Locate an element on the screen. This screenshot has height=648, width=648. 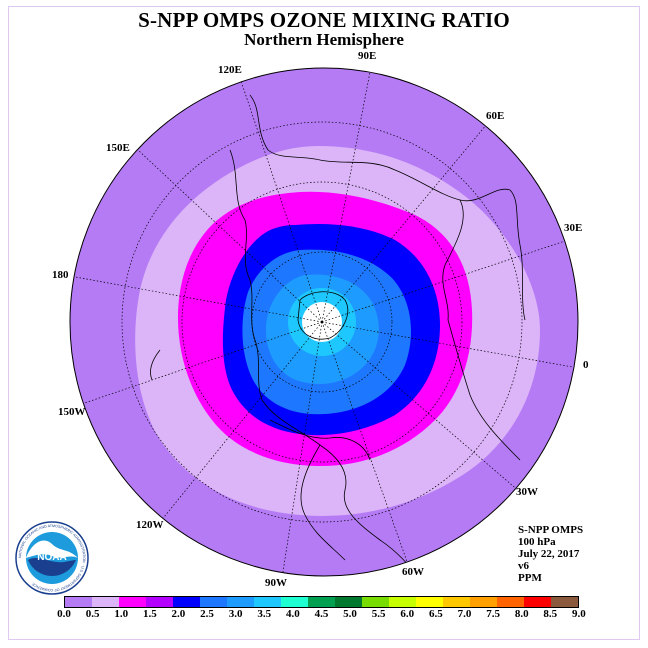
lon-label-150e: 150E is located at coordinates (118, 148).